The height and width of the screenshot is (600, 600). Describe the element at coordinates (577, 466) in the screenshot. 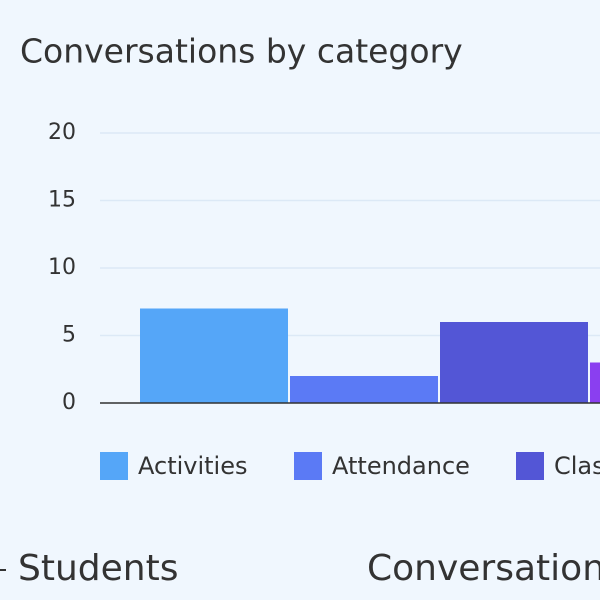

I see `legend-label: Clas` at that location.